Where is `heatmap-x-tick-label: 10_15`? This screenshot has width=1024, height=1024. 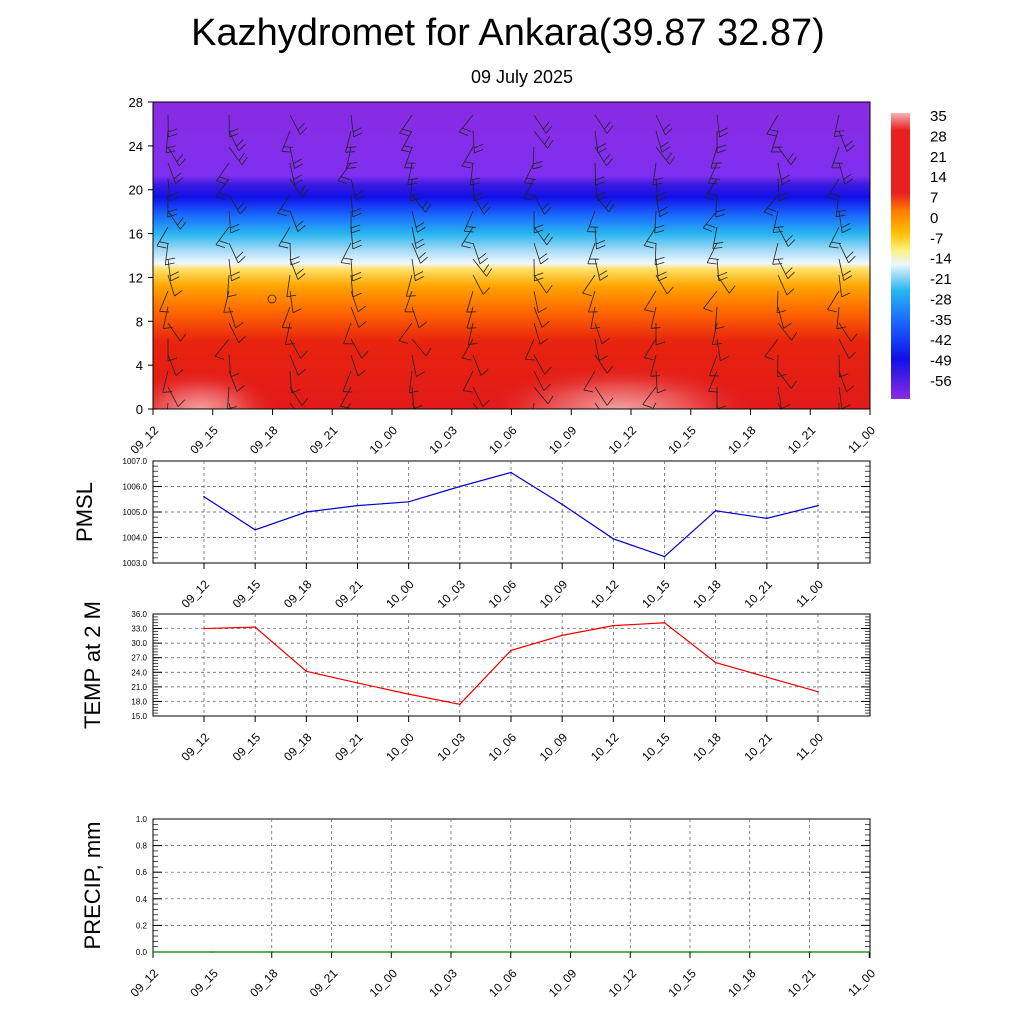 heatmap-x-tick-label: 10_15 is located at coordinates (682, 440).